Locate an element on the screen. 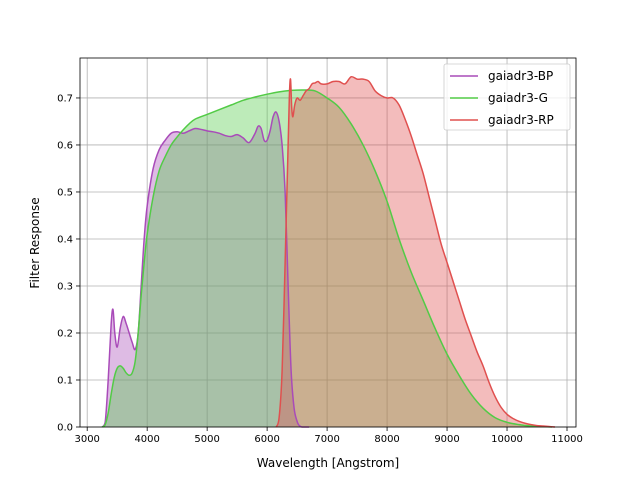  y-axis-label: Filter Response is located at coordinates (35, 242).